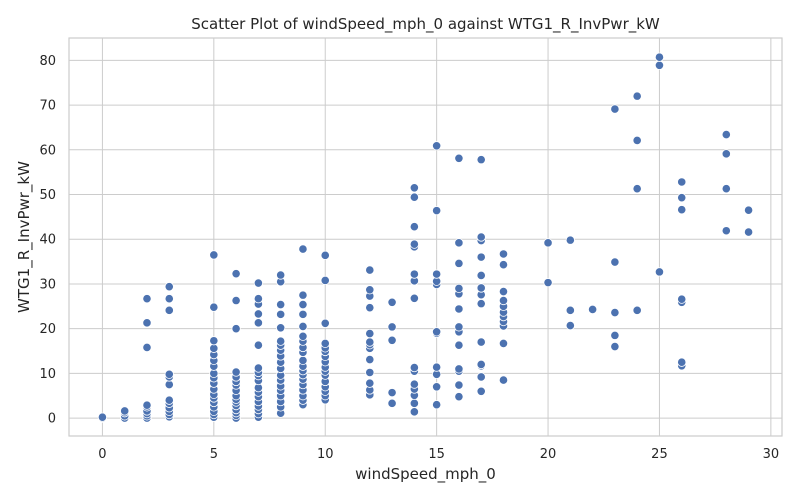 The image size is (800, 500). What do you see at coordinates (771, 454) in the screenshot?
I see `x-tick-label: 30` at bounding box center [771, 454].